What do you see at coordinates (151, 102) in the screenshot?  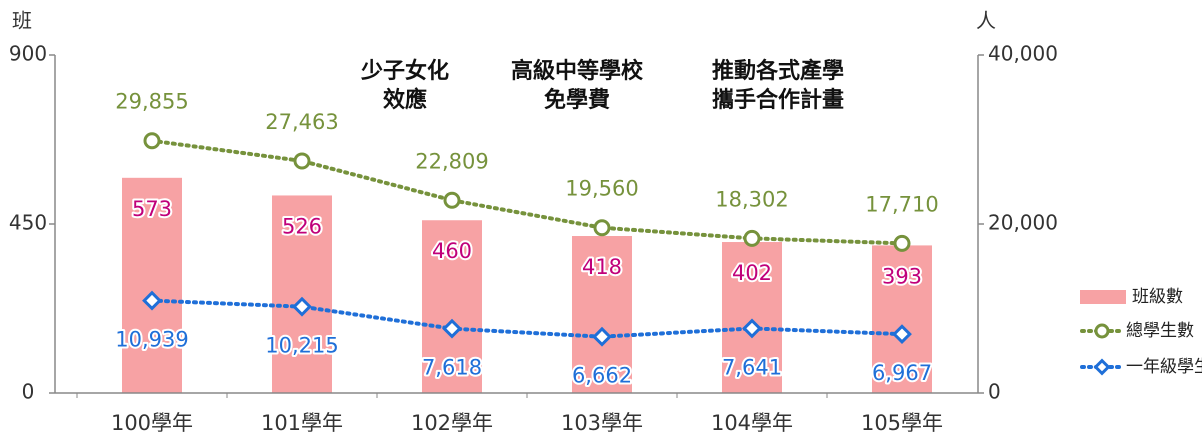 I see `data-label: 29,855` at bounding box center [151, 102].